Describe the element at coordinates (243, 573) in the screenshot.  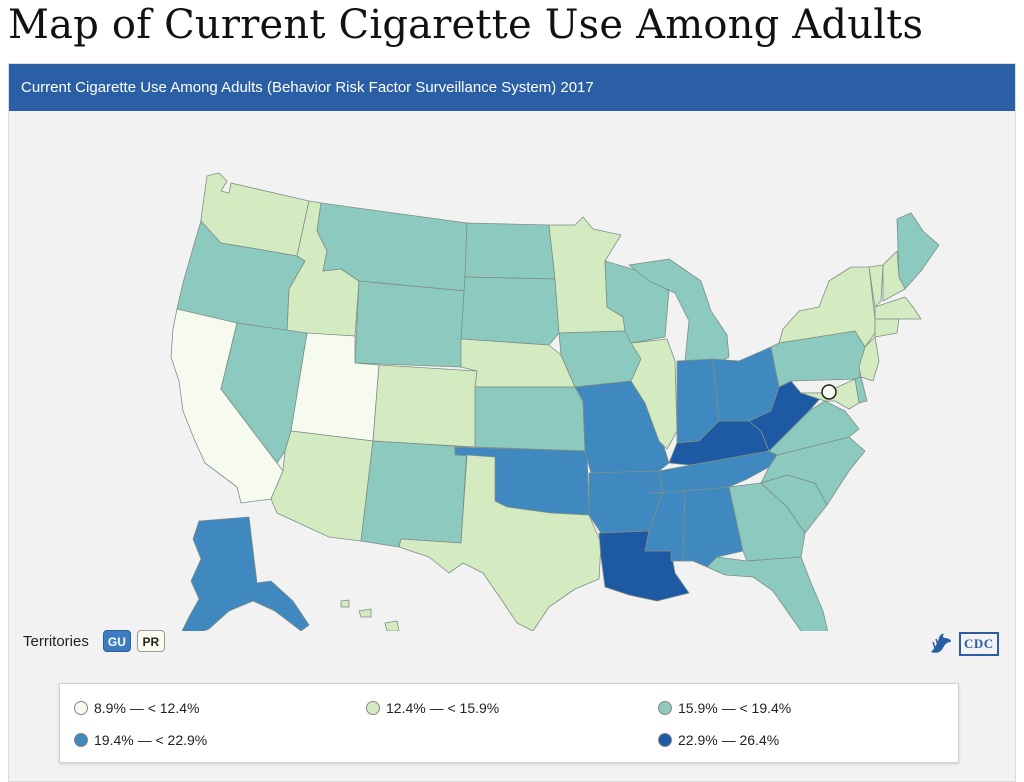
I see `state-AK` at that location.